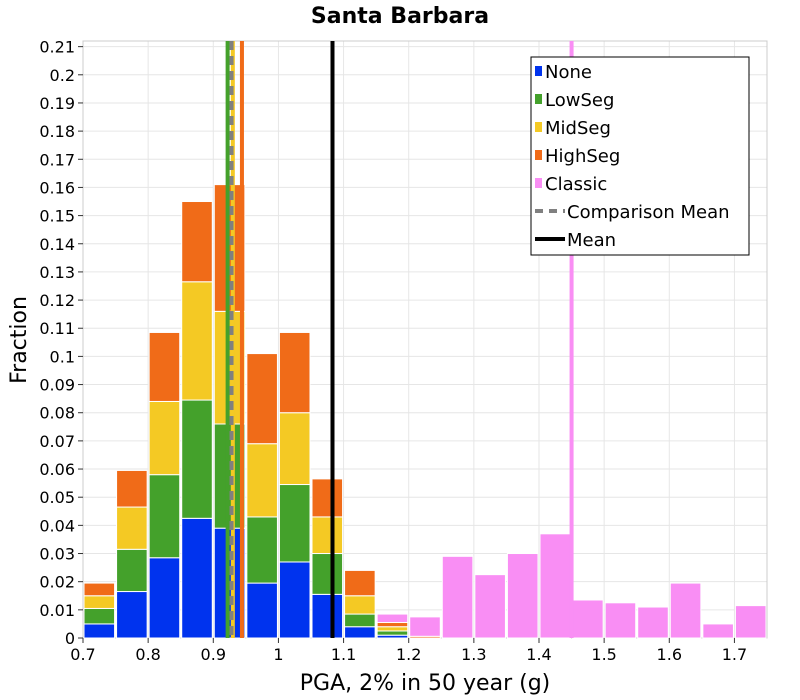 The height and width of the screenshot is (700, 800). I want to click on legend-label-midseg: MidSeg, so click(578, 128).